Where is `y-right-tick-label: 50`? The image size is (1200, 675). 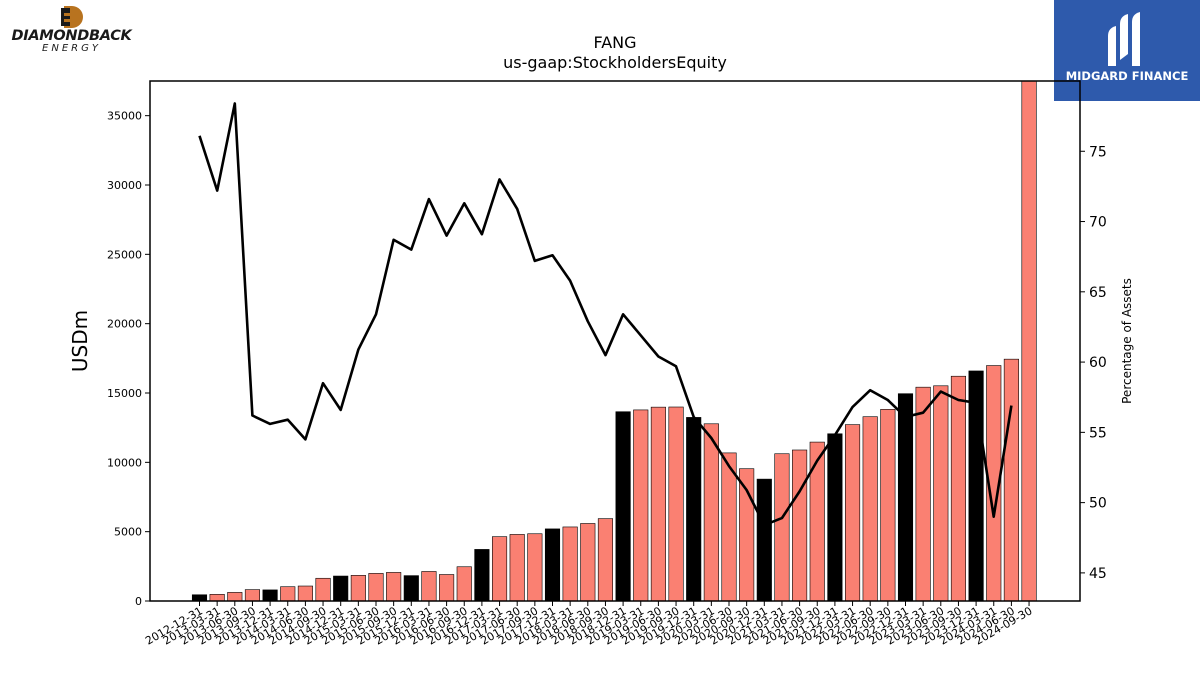
y-right-tick-label: 50 is located at coordinates (1098, 504).